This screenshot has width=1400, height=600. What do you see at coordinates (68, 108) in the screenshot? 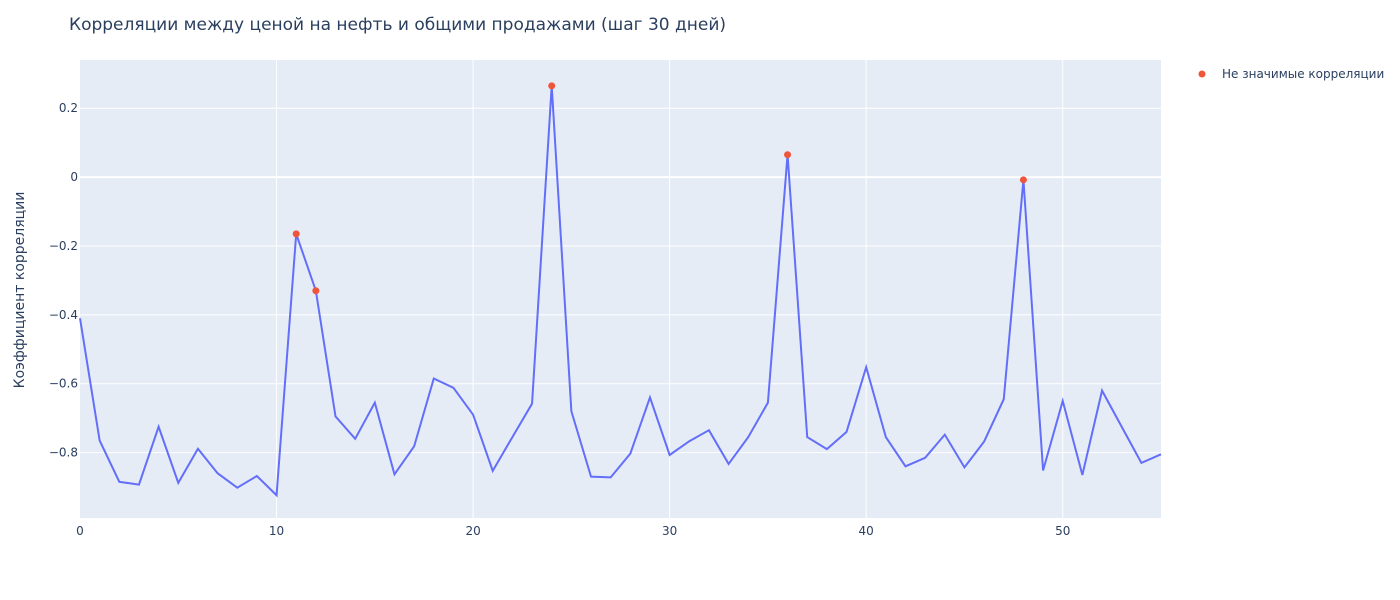
I see `y-tick-label: 0.2` at bounding box center [68, 108].